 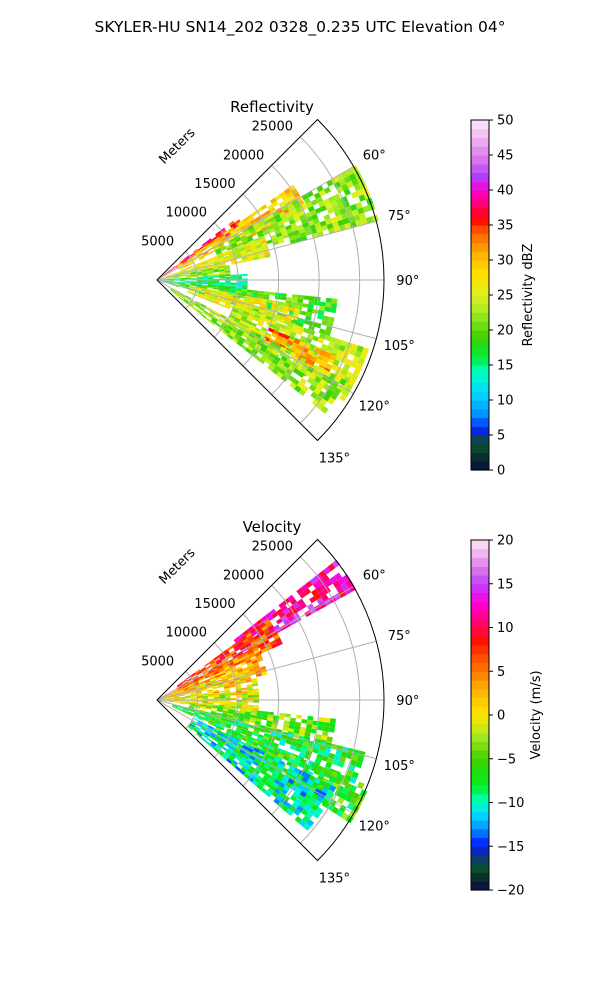 What do you see at coordinates (157, 661) in the screenshot?
I see `velocity-radial-tick-label: 5000` at bounding box center [157, 661].